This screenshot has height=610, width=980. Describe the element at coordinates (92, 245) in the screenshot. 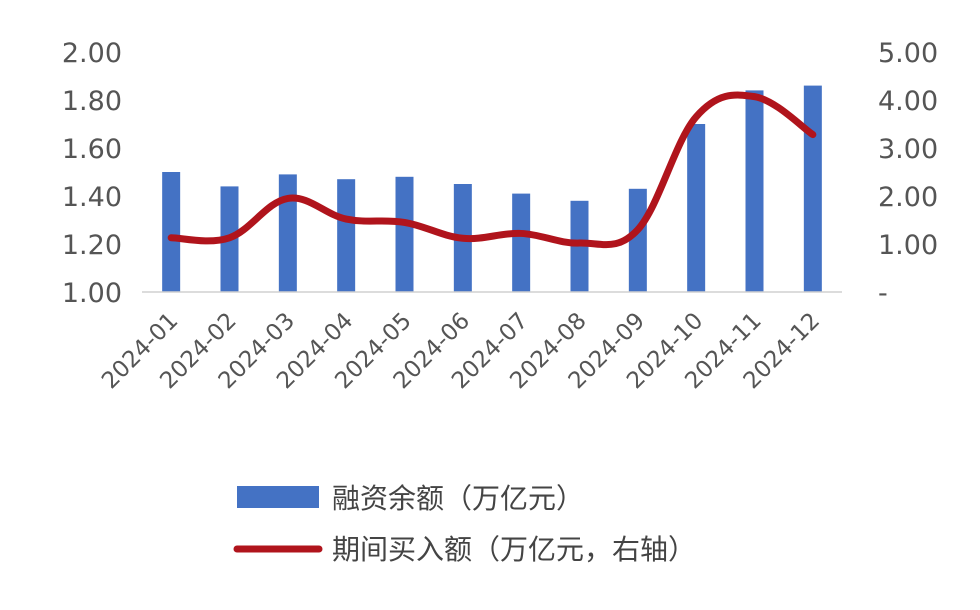

I see `left-tick-label: 1.20` at that location.